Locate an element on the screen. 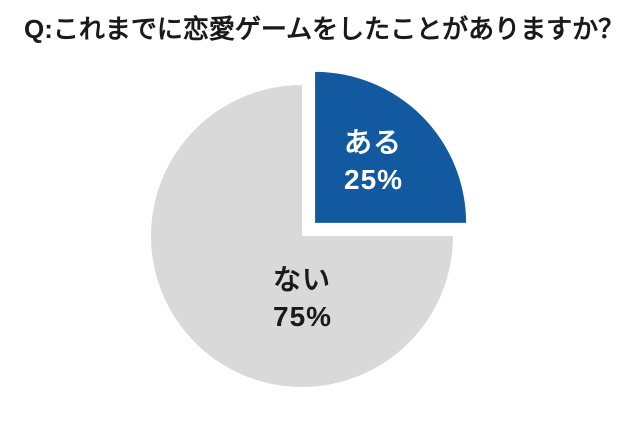 Image resolution: width=640 pixels, height=426 pixels. pie-label-nai-percent: 75% is located at coordinates (303, 316).